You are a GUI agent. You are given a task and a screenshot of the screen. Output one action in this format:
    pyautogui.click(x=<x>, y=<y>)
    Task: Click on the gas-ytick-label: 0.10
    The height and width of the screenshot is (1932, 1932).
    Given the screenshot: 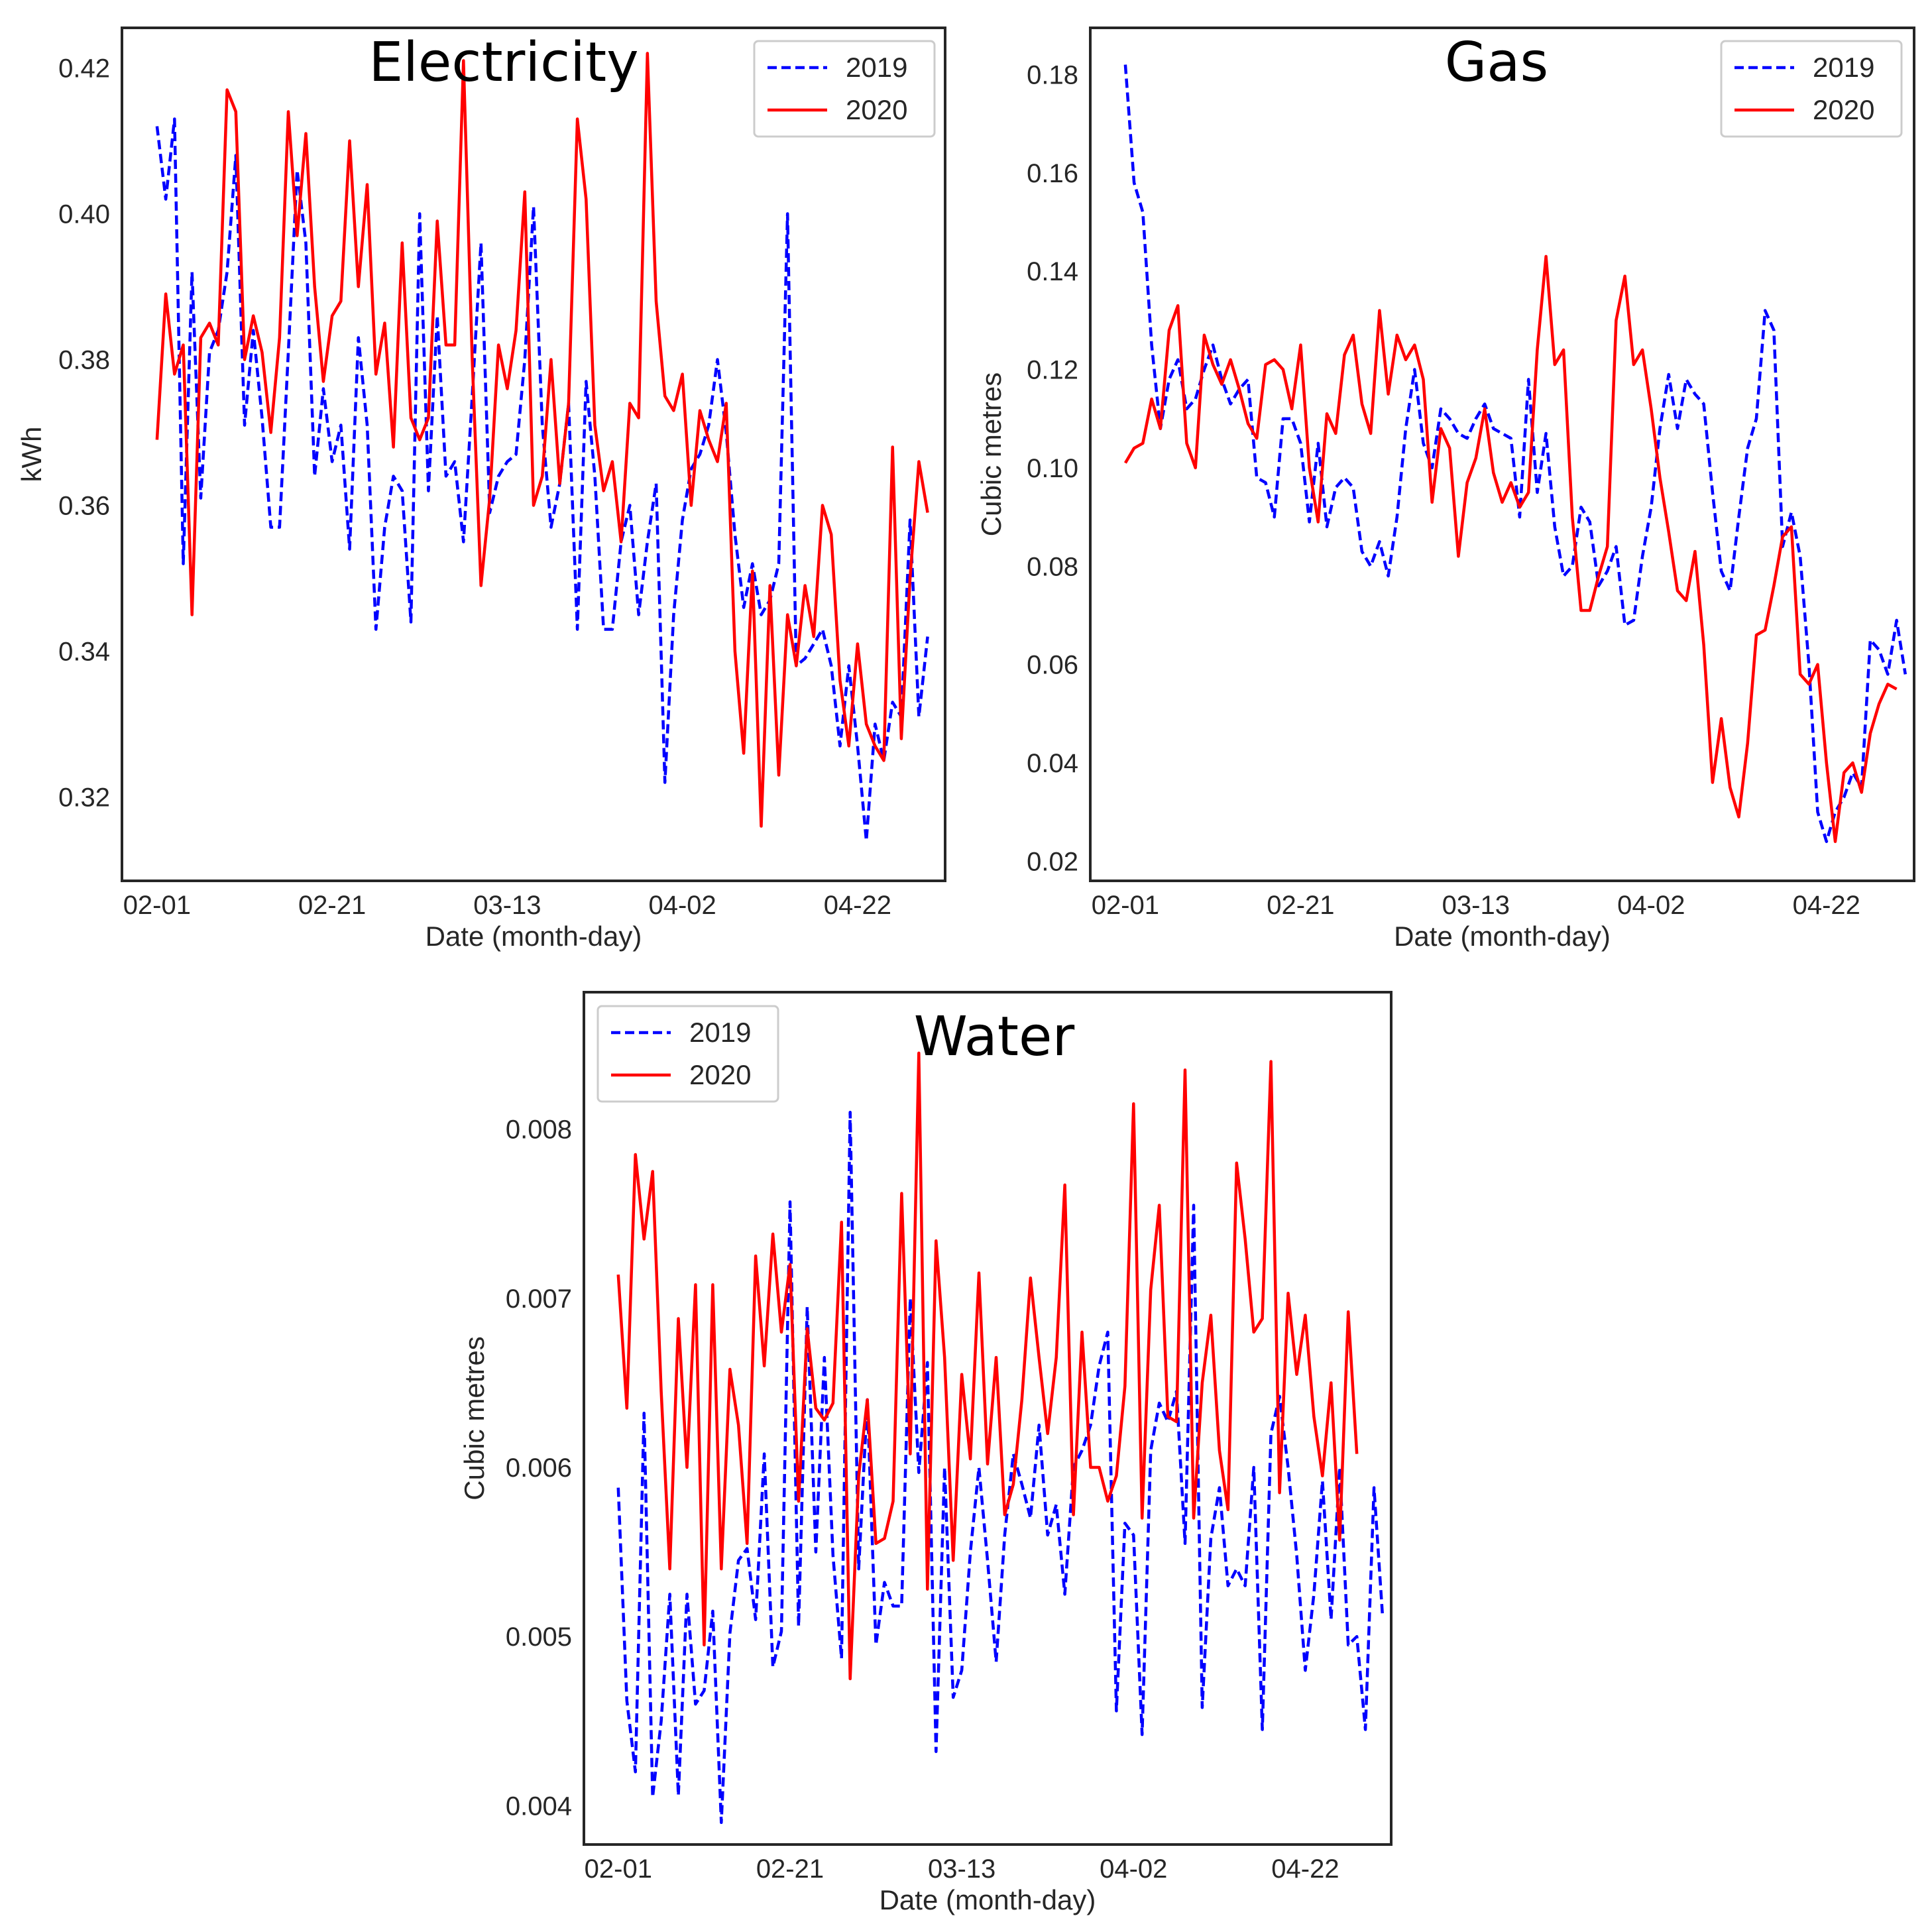 What is the action you would take?
    pyautogui.click(x=1052, y=468)
    